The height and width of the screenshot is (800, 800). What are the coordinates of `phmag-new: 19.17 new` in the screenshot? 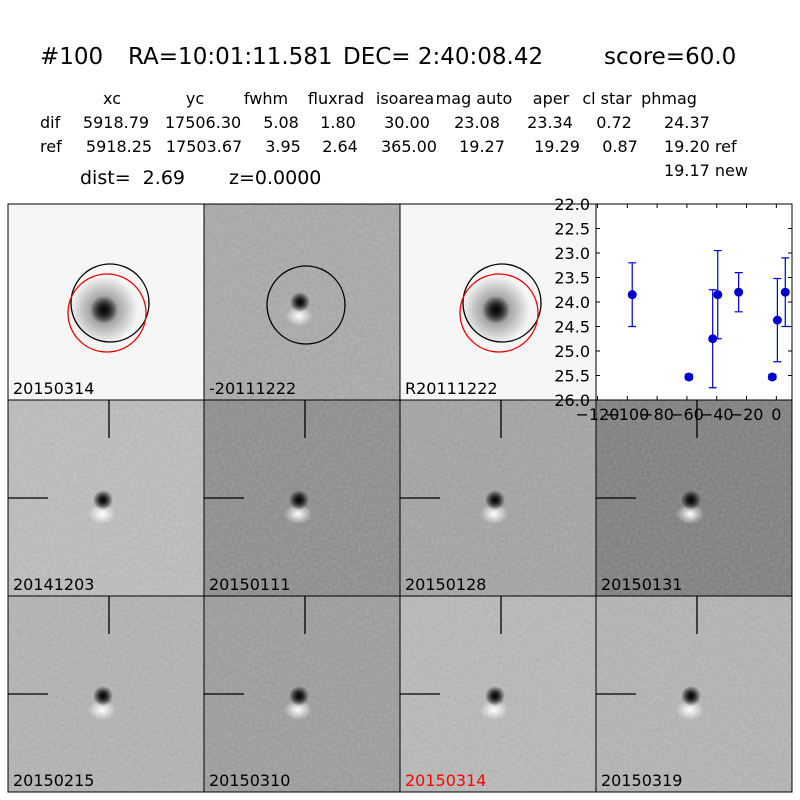 It's located at (706, 170).